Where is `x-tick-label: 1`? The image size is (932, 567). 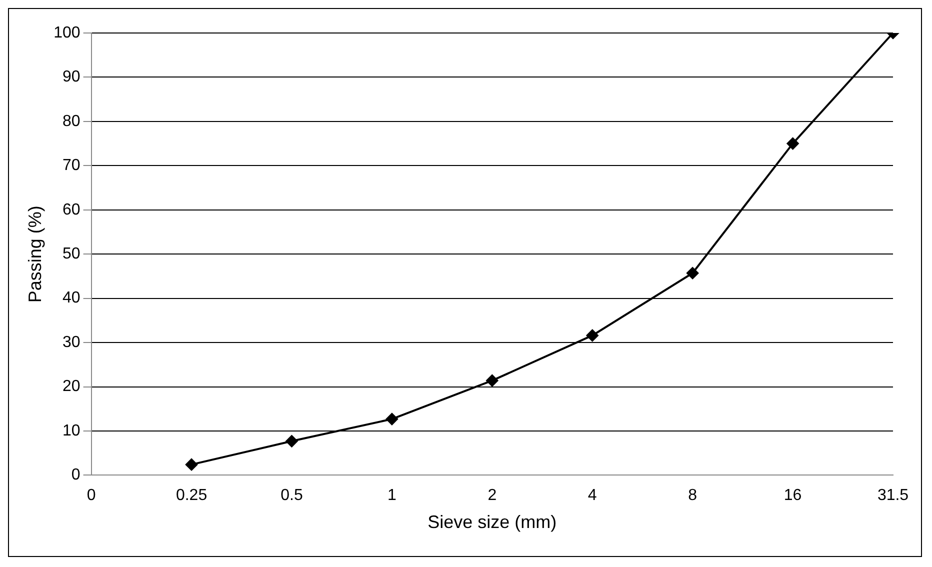 x-tick-label: 1 is located at coordinates (391, 495).